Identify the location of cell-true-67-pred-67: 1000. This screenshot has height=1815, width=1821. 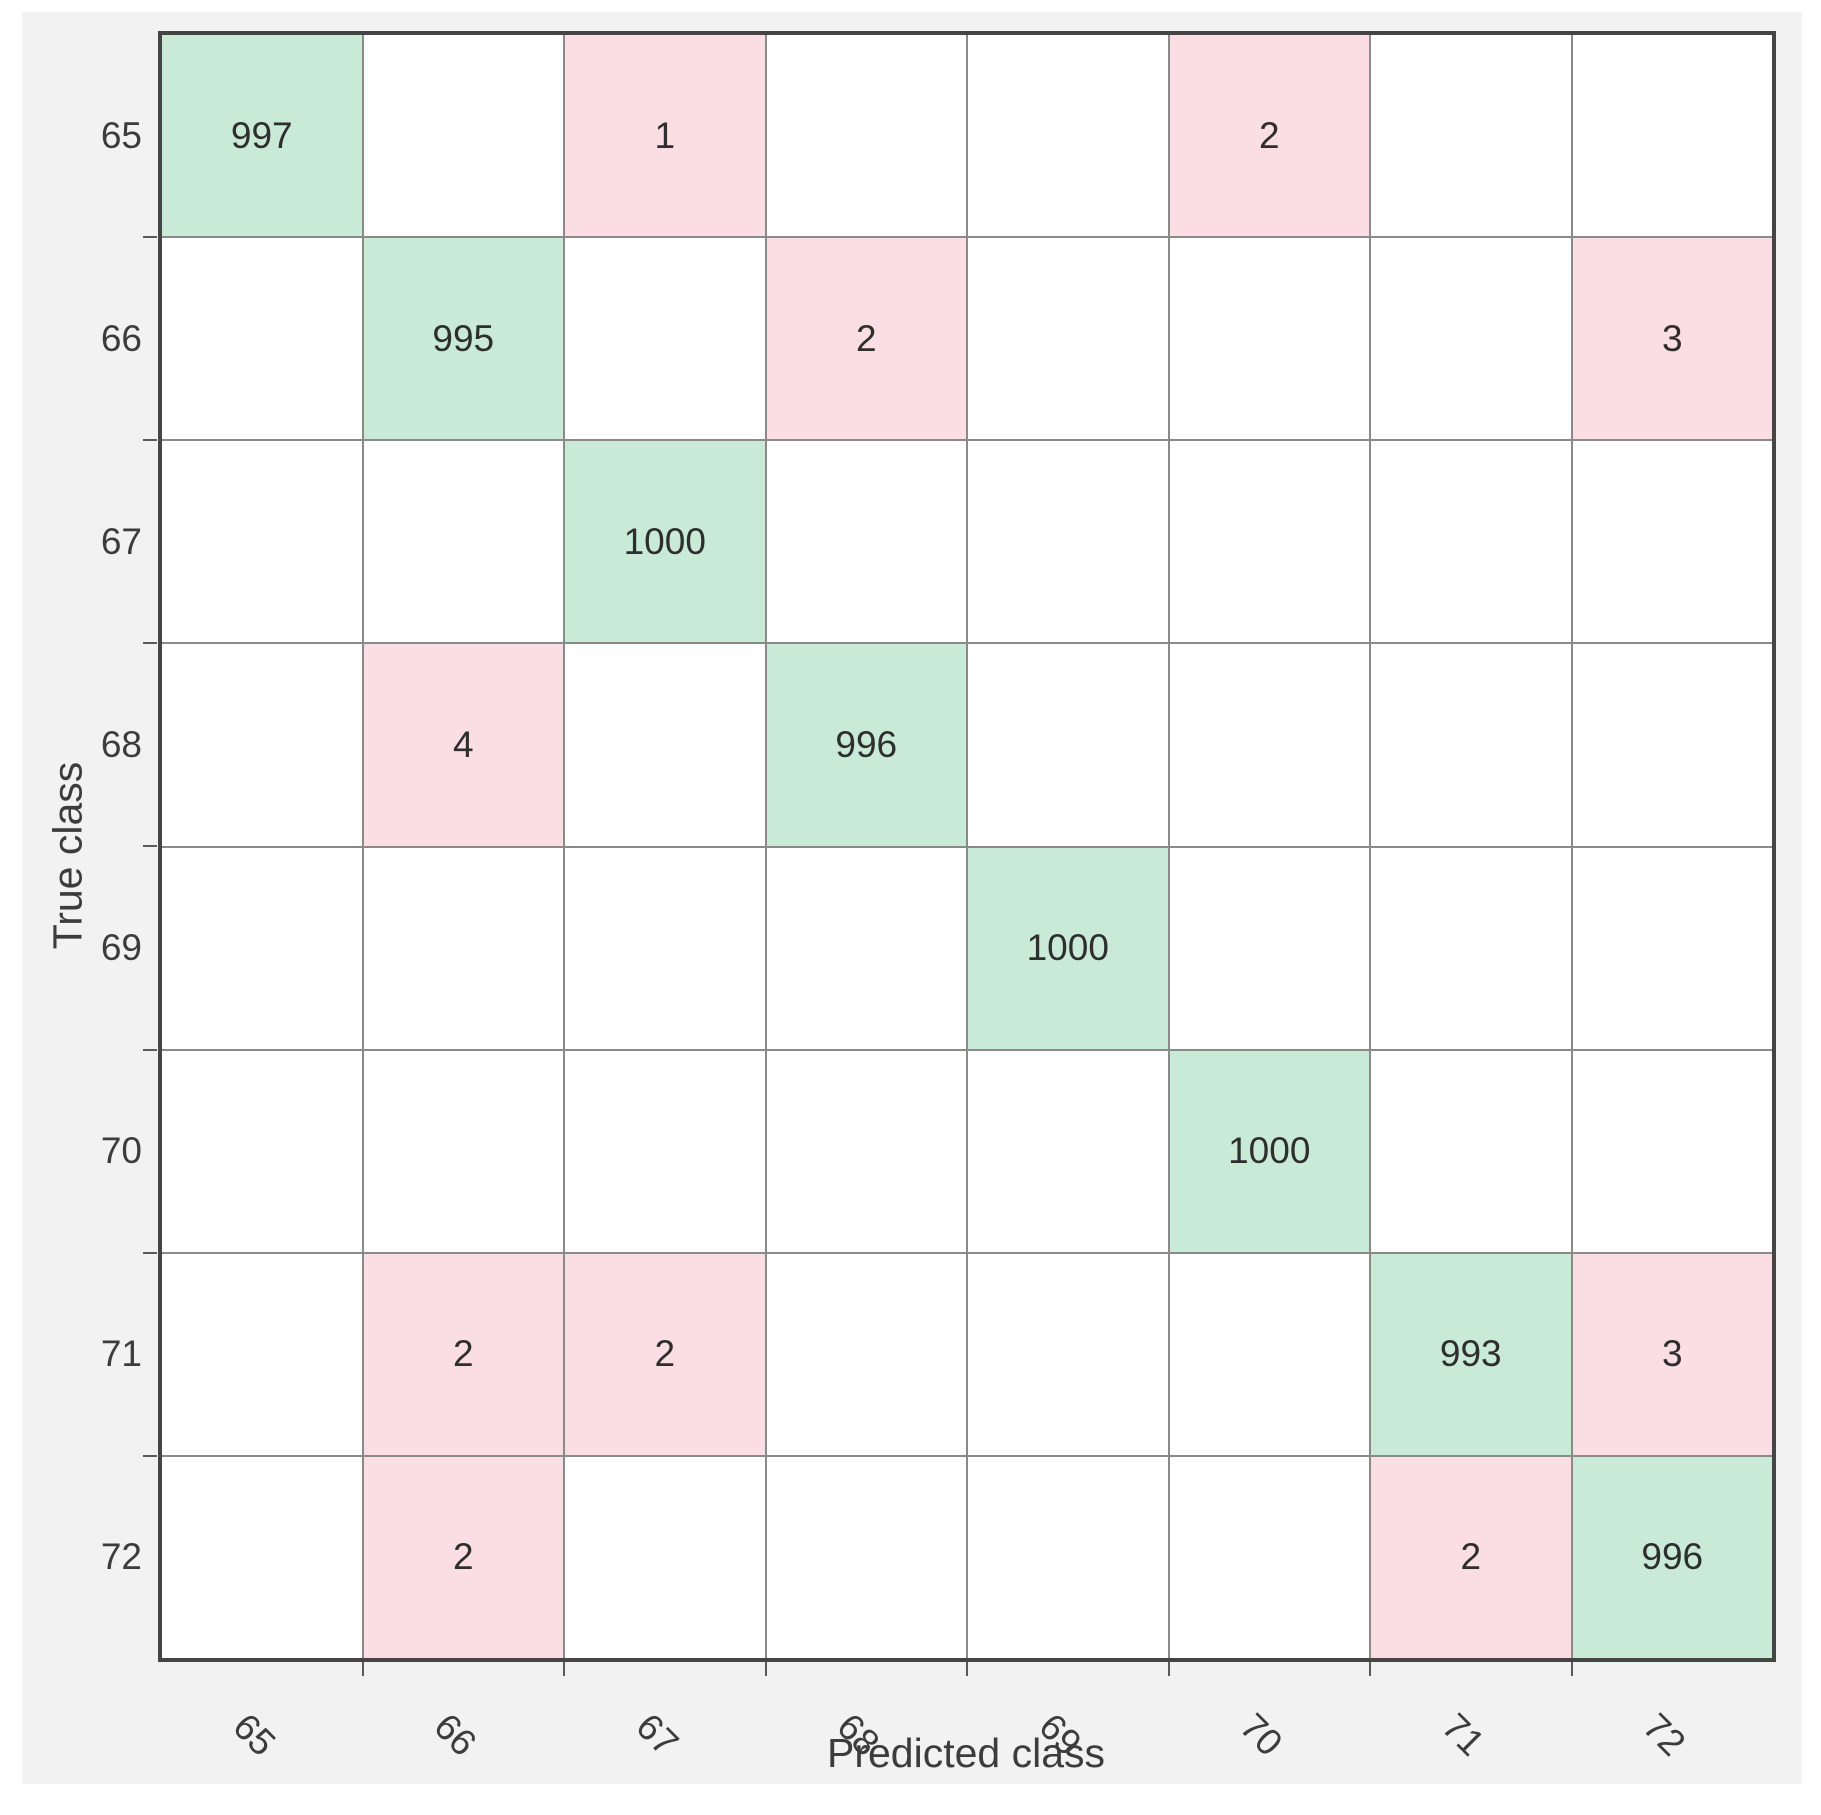
(665, 542).